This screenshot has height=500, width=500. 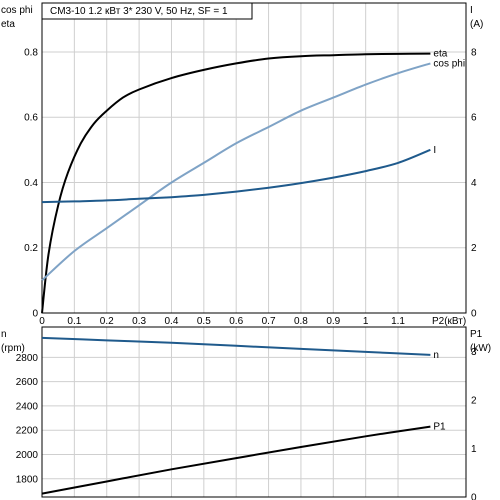 I want to click on y-left-tick-label: 2800, so click(x=27, y=358).